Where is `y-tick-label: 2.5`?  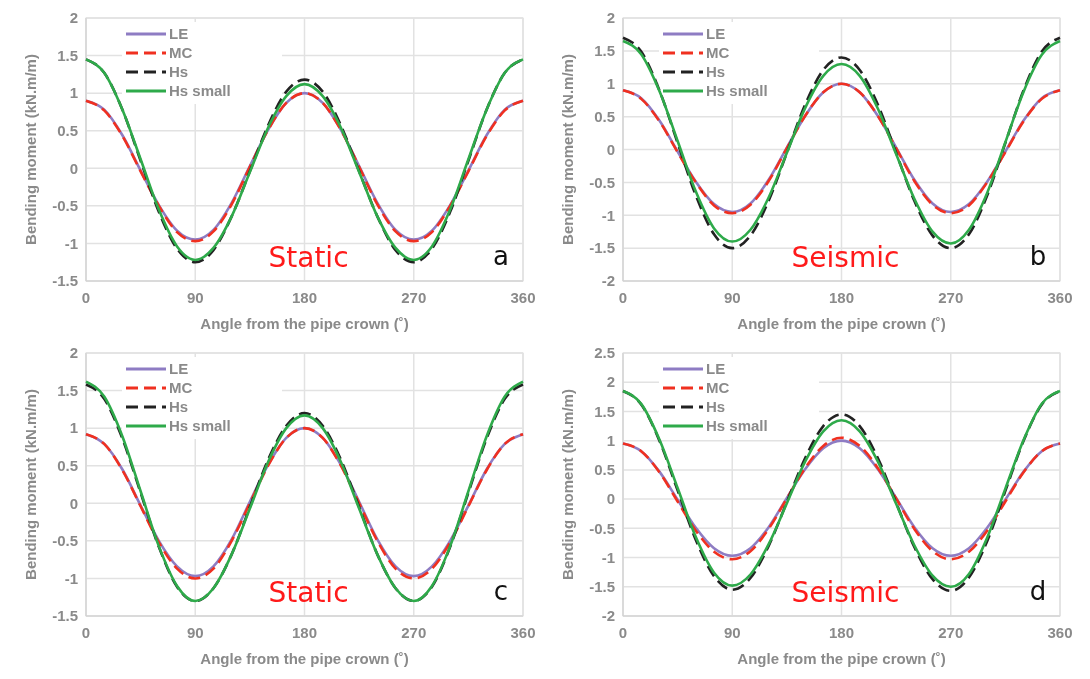
y-tick-label: 2.5 is located at coordinates (604, 353).